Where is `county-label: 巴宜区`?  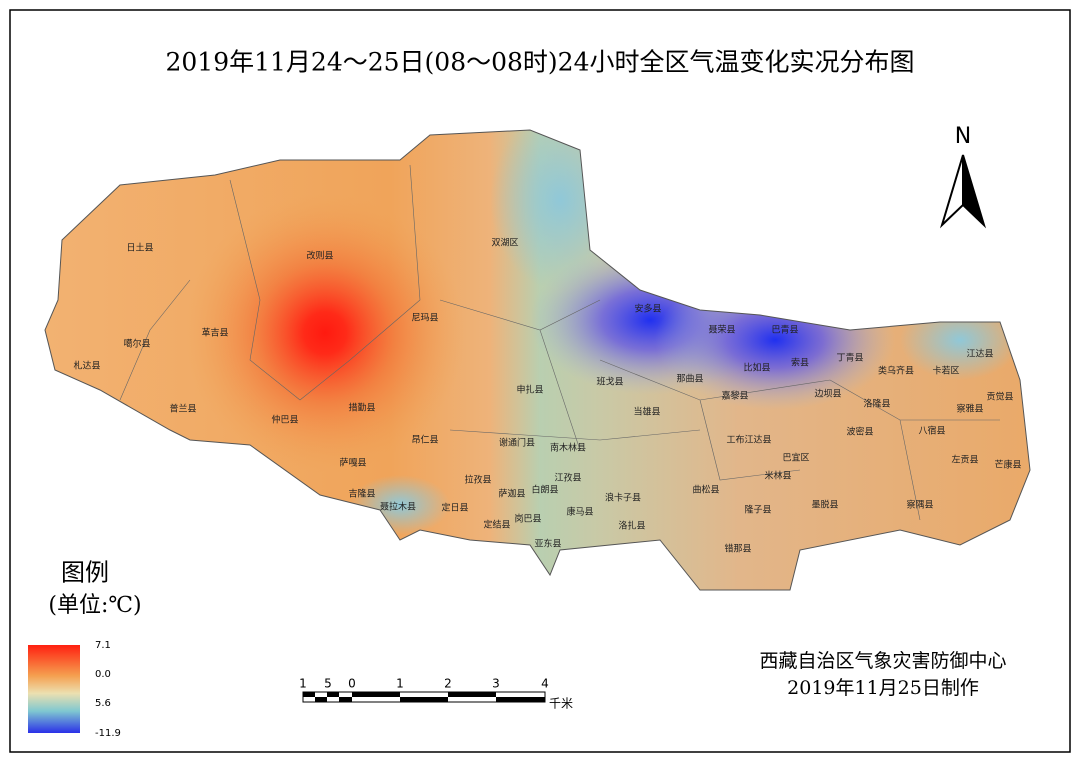 county-label: 巴宜区 is located at coordinates (795, 458).